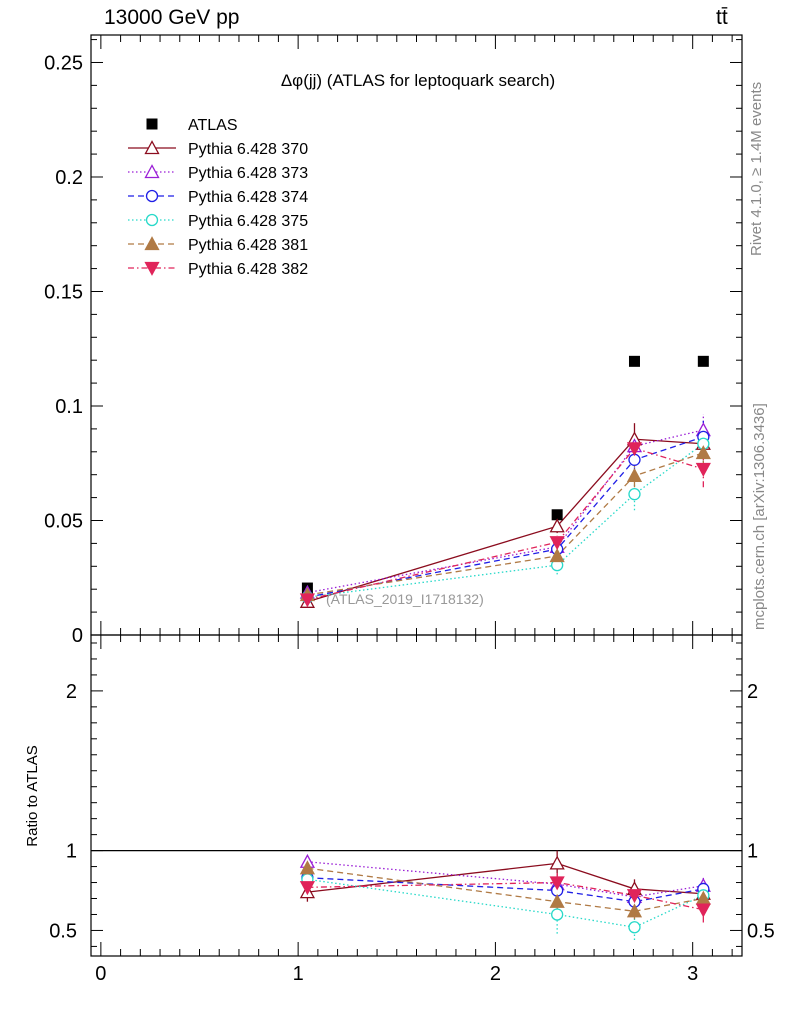 Image resolution: width=786 pixels, height=1024 pixels. Describe the element at coordinates (248, 197) in the screenshot. I see `legend-label-p374: Pythia 6.428 374` at that location.